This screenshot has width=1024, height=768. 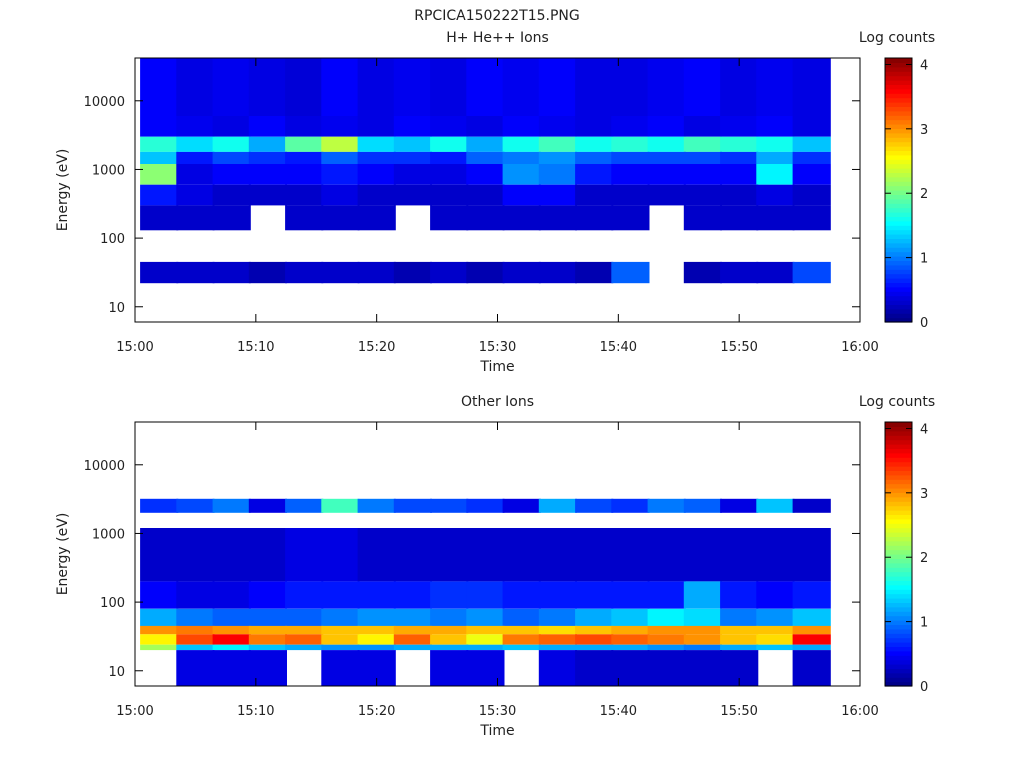 I want to click on x-tick-label: 15:40, so click(x=618, y=711).